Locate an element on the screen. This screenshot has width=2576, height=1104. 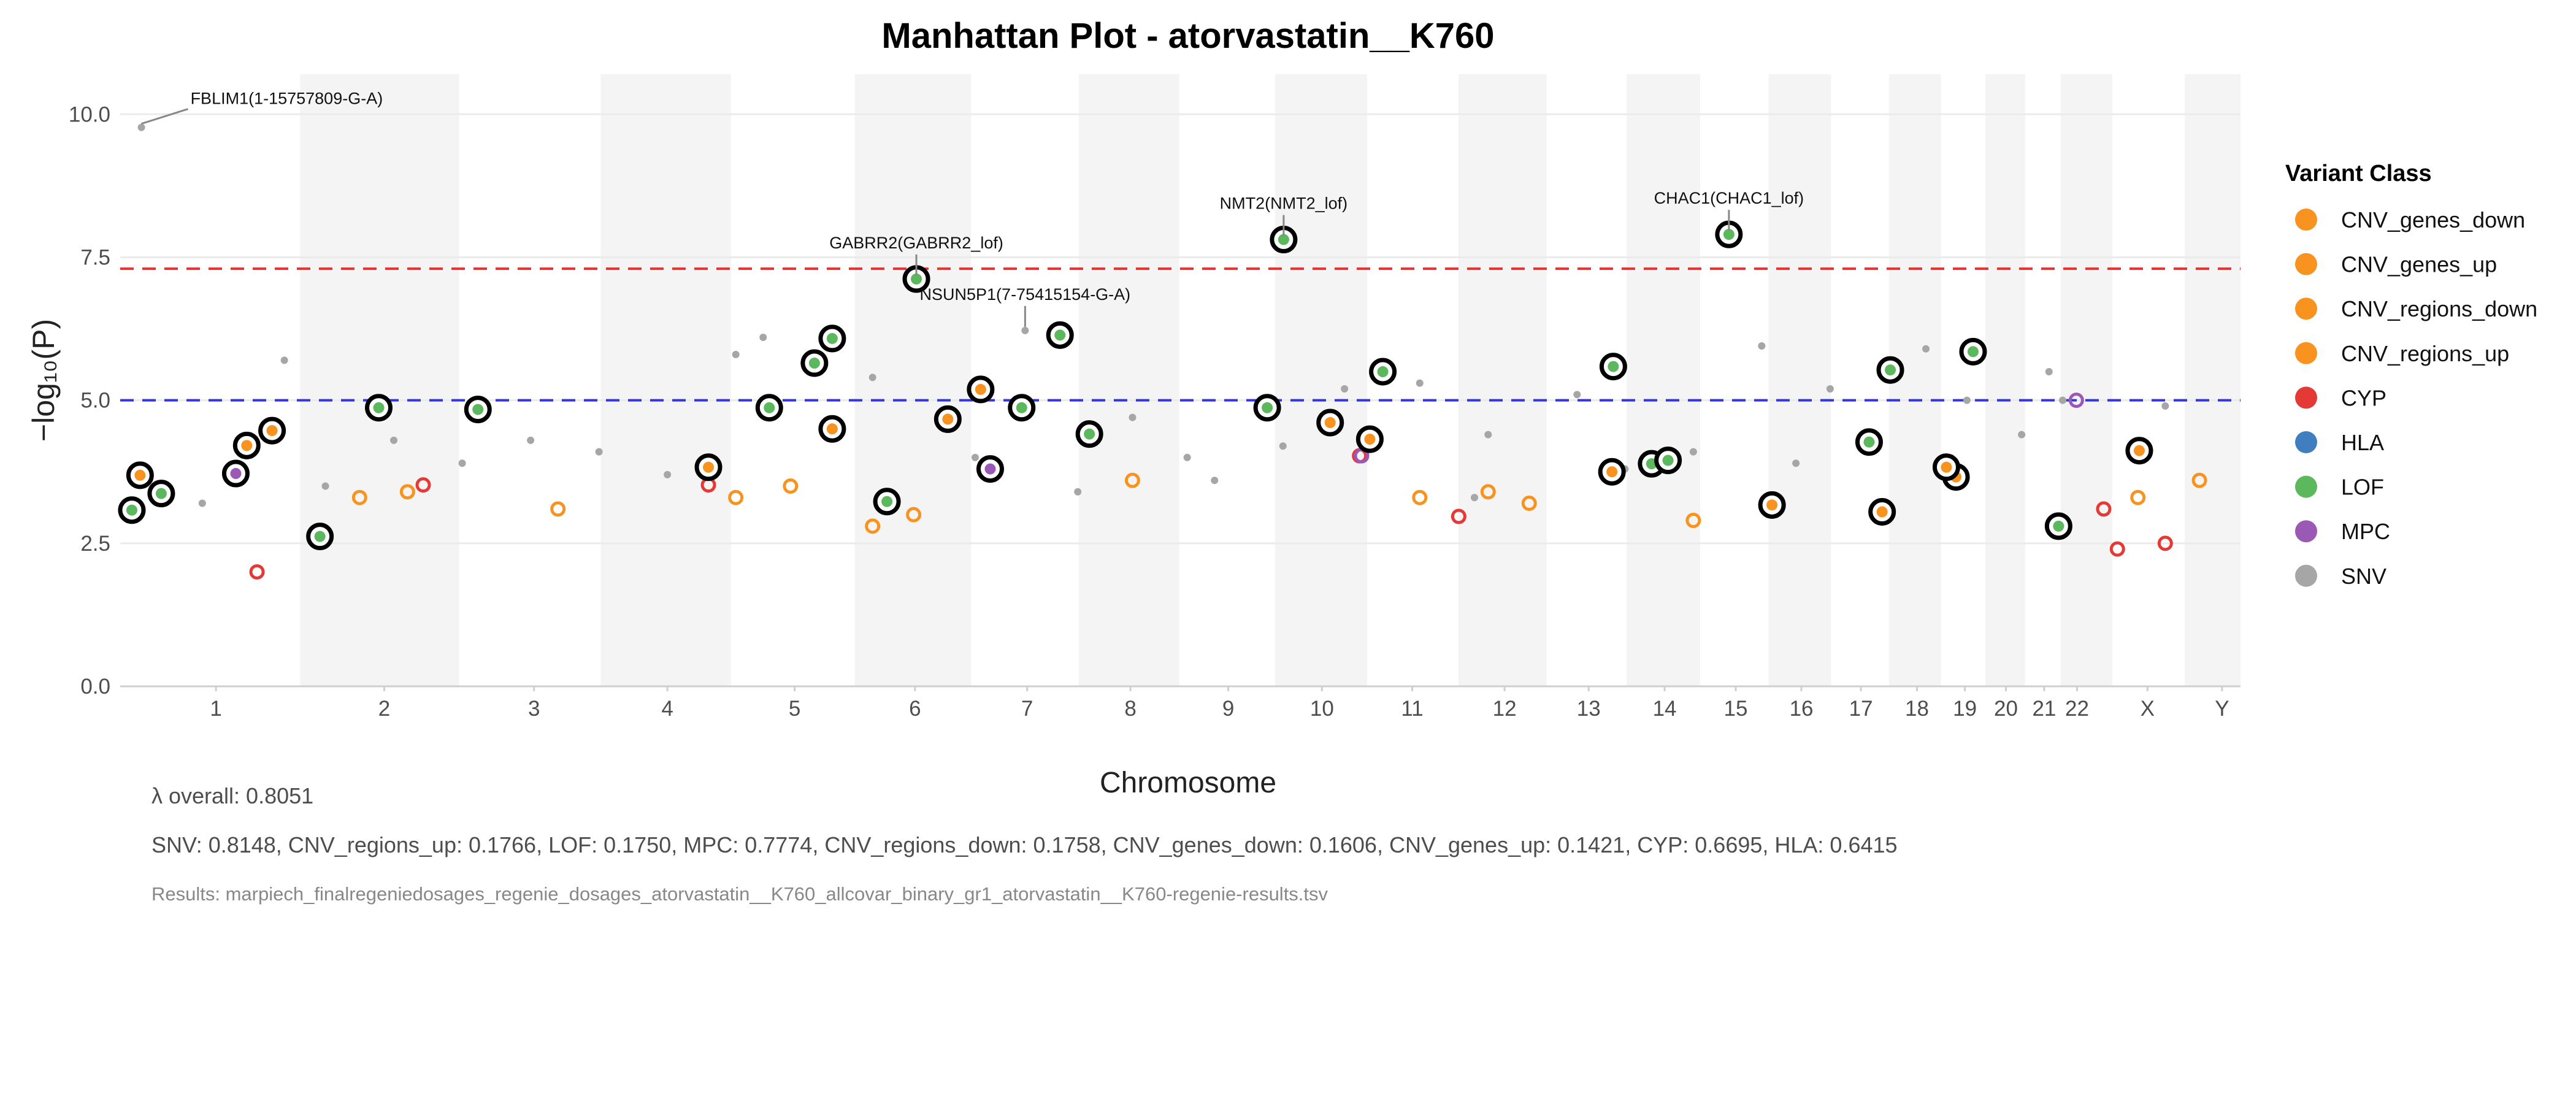
x-tick-label: 13 is located at coordinates (1589, 709).